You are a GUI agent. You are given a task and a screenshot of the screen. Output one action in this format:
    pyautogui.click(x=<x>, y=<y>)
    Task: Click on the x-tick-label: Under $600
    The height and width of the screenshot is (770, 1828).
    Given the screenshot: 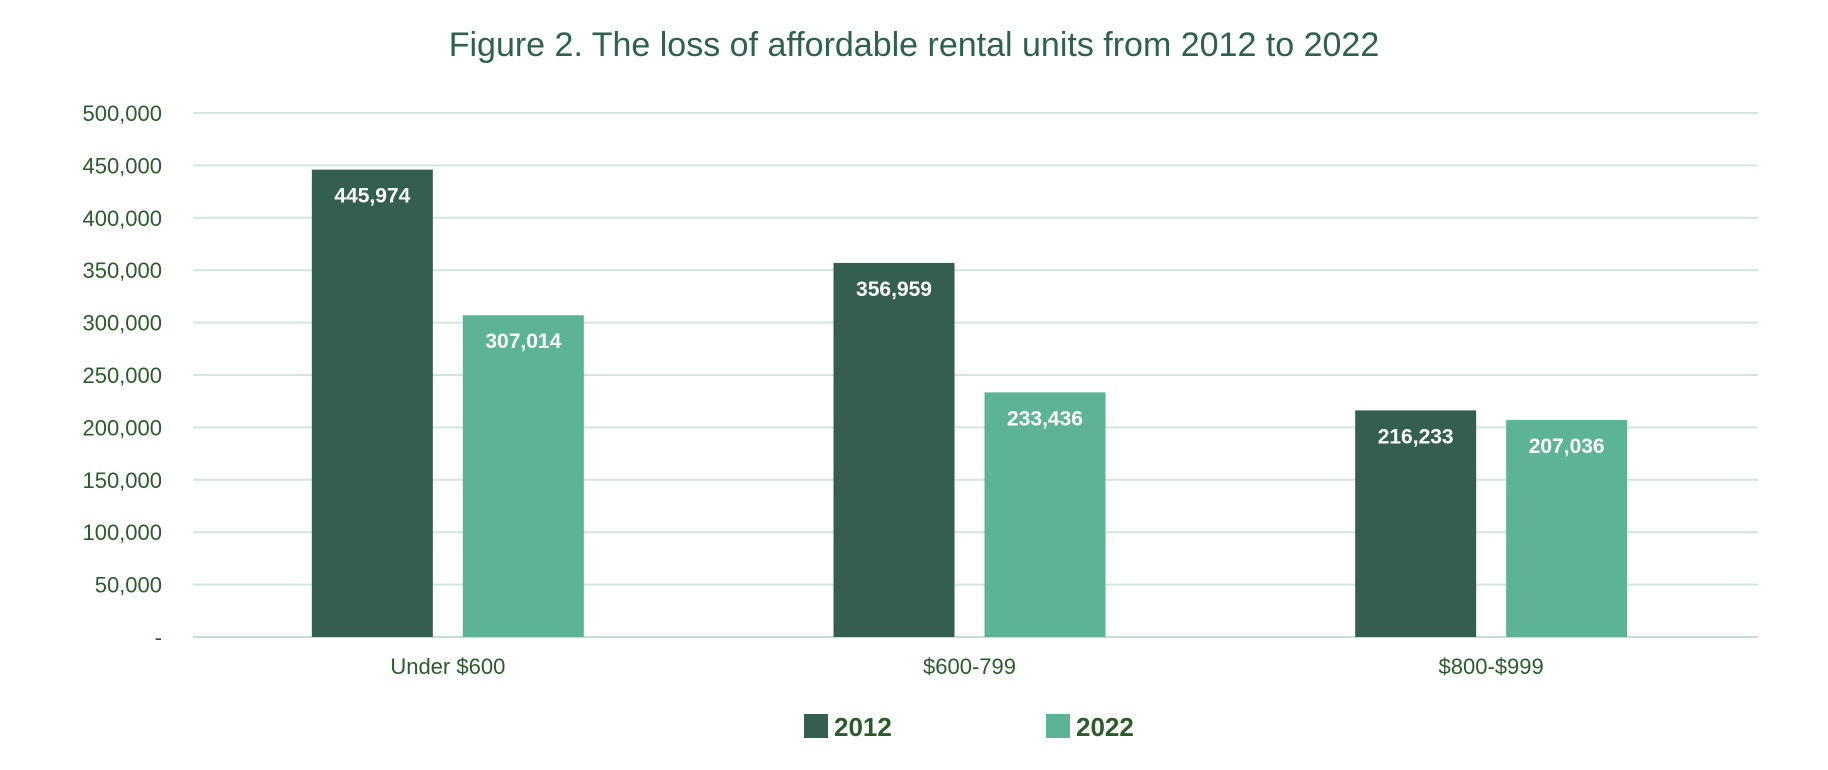 What is the action you would take?
    pyautogui.click(x=447, y=666)
    